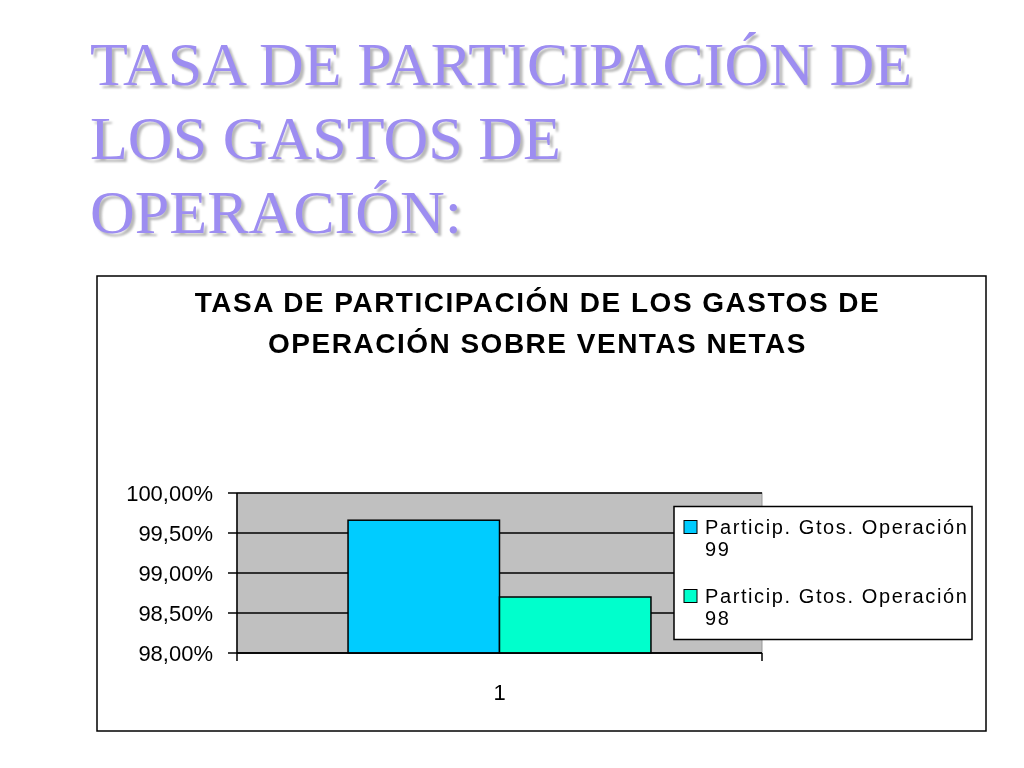 This screenshot has width=1024, height=768. What do you see at coordinates (537, 323) in the screenshot?
I see `chart-subtitle: TASA DE PARTICIPACIÓN DE LOS GASTOS DE OPERACIÓN SOBRE VENTAS NETAS` at bounding box center [537, 323].